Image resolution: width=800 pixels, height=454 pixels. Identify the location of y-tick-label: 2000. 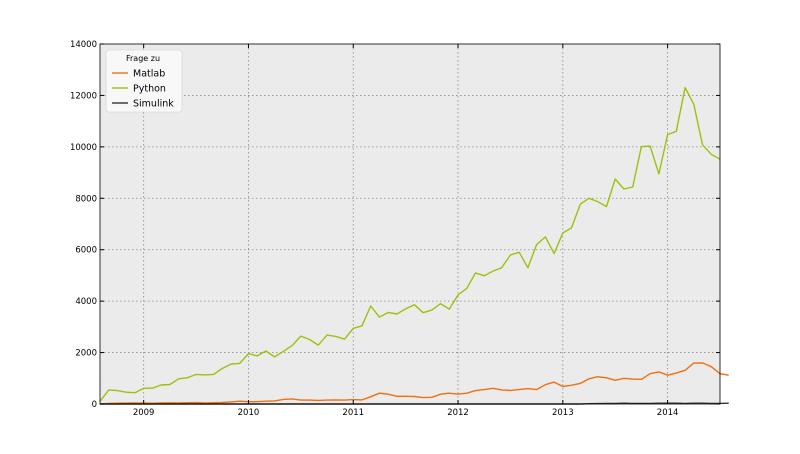
(86, 354).